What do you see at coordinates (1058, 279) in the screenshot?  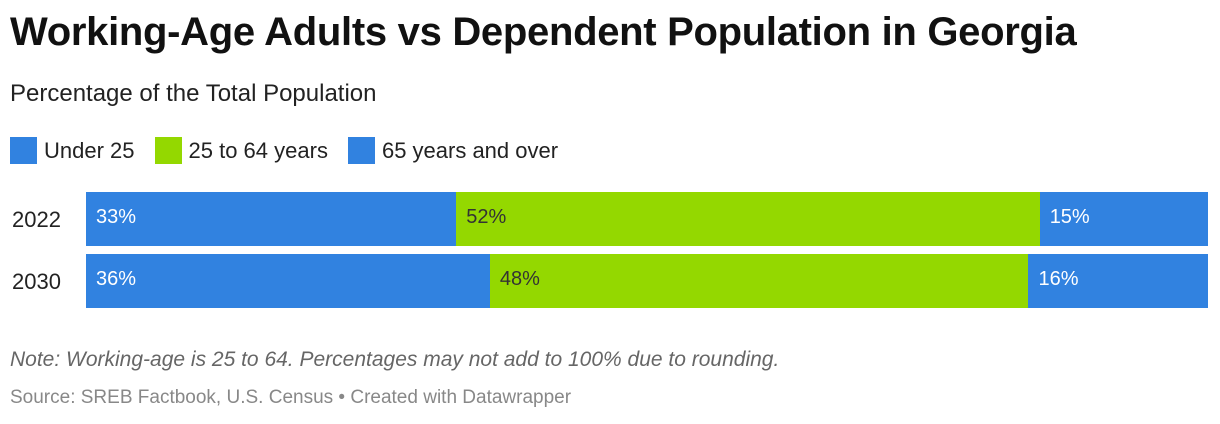 I see `data-label-2030-2: 16%` at bounding box center [1058, 279].